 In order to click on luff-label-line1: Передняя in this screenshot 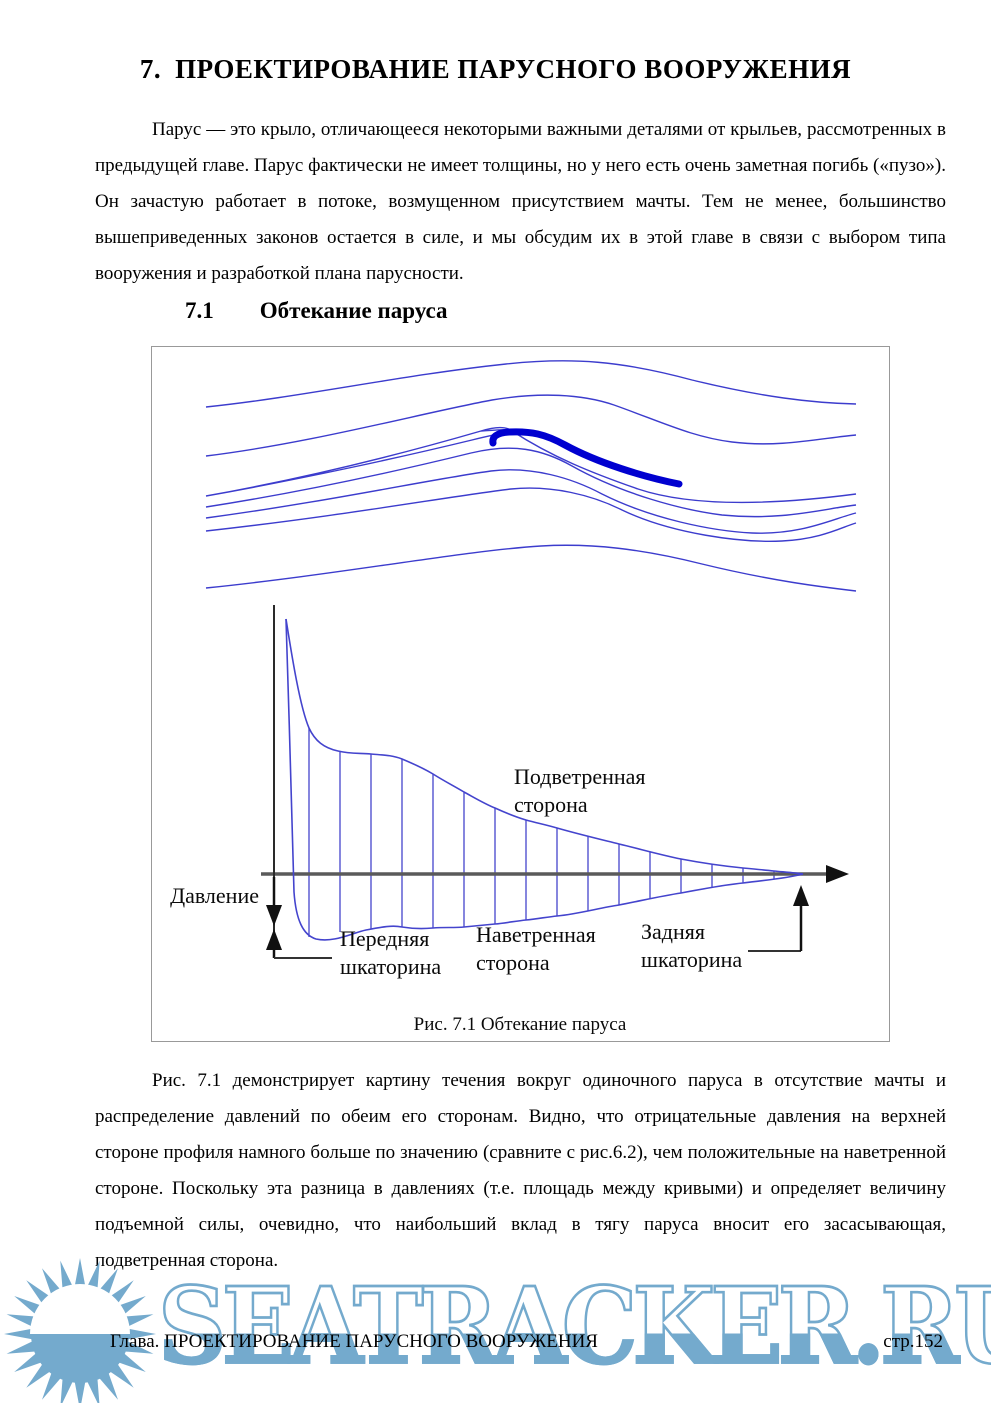, I will do `click(384, 938)`.